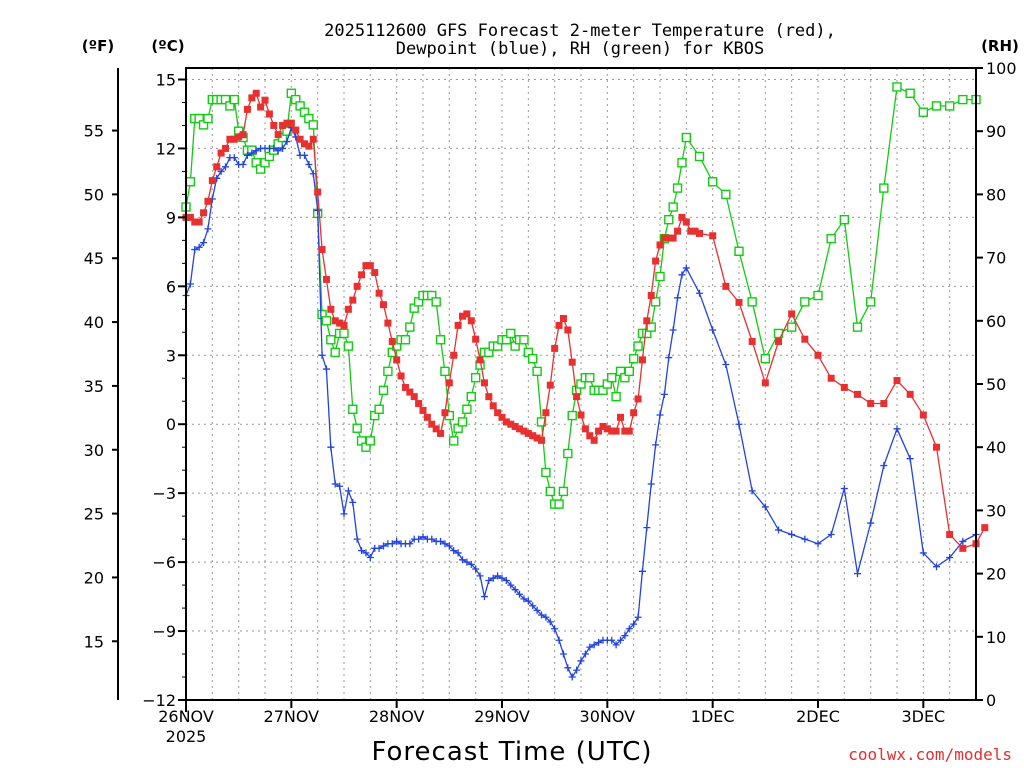 The width and height of the screenshot is (1024, 768). Describe the element at coordinates (94, 131) in the screenshot. I see `fahrenheit-tick-label: 55` at that location.